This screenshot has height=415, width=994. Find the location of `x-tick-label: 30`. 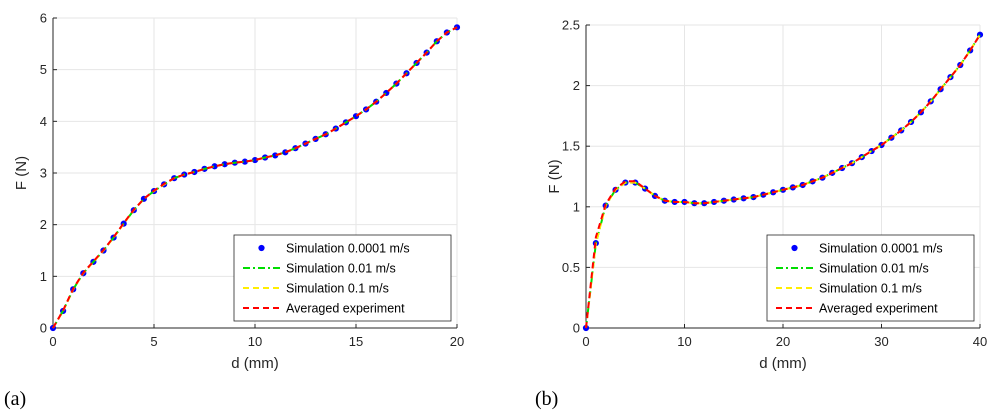

x-tick-label: 30 is located at coordinates (881, 341).